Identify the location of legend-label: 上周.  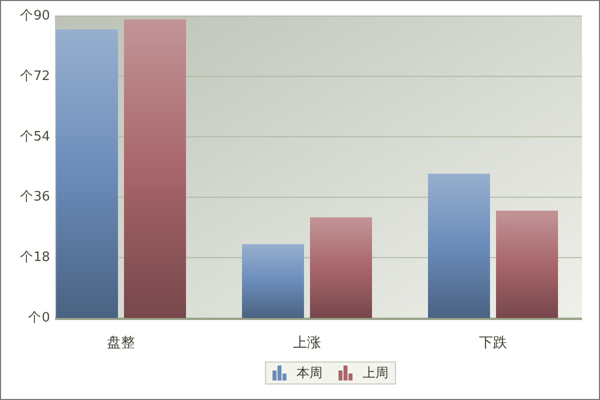
(375, 374).